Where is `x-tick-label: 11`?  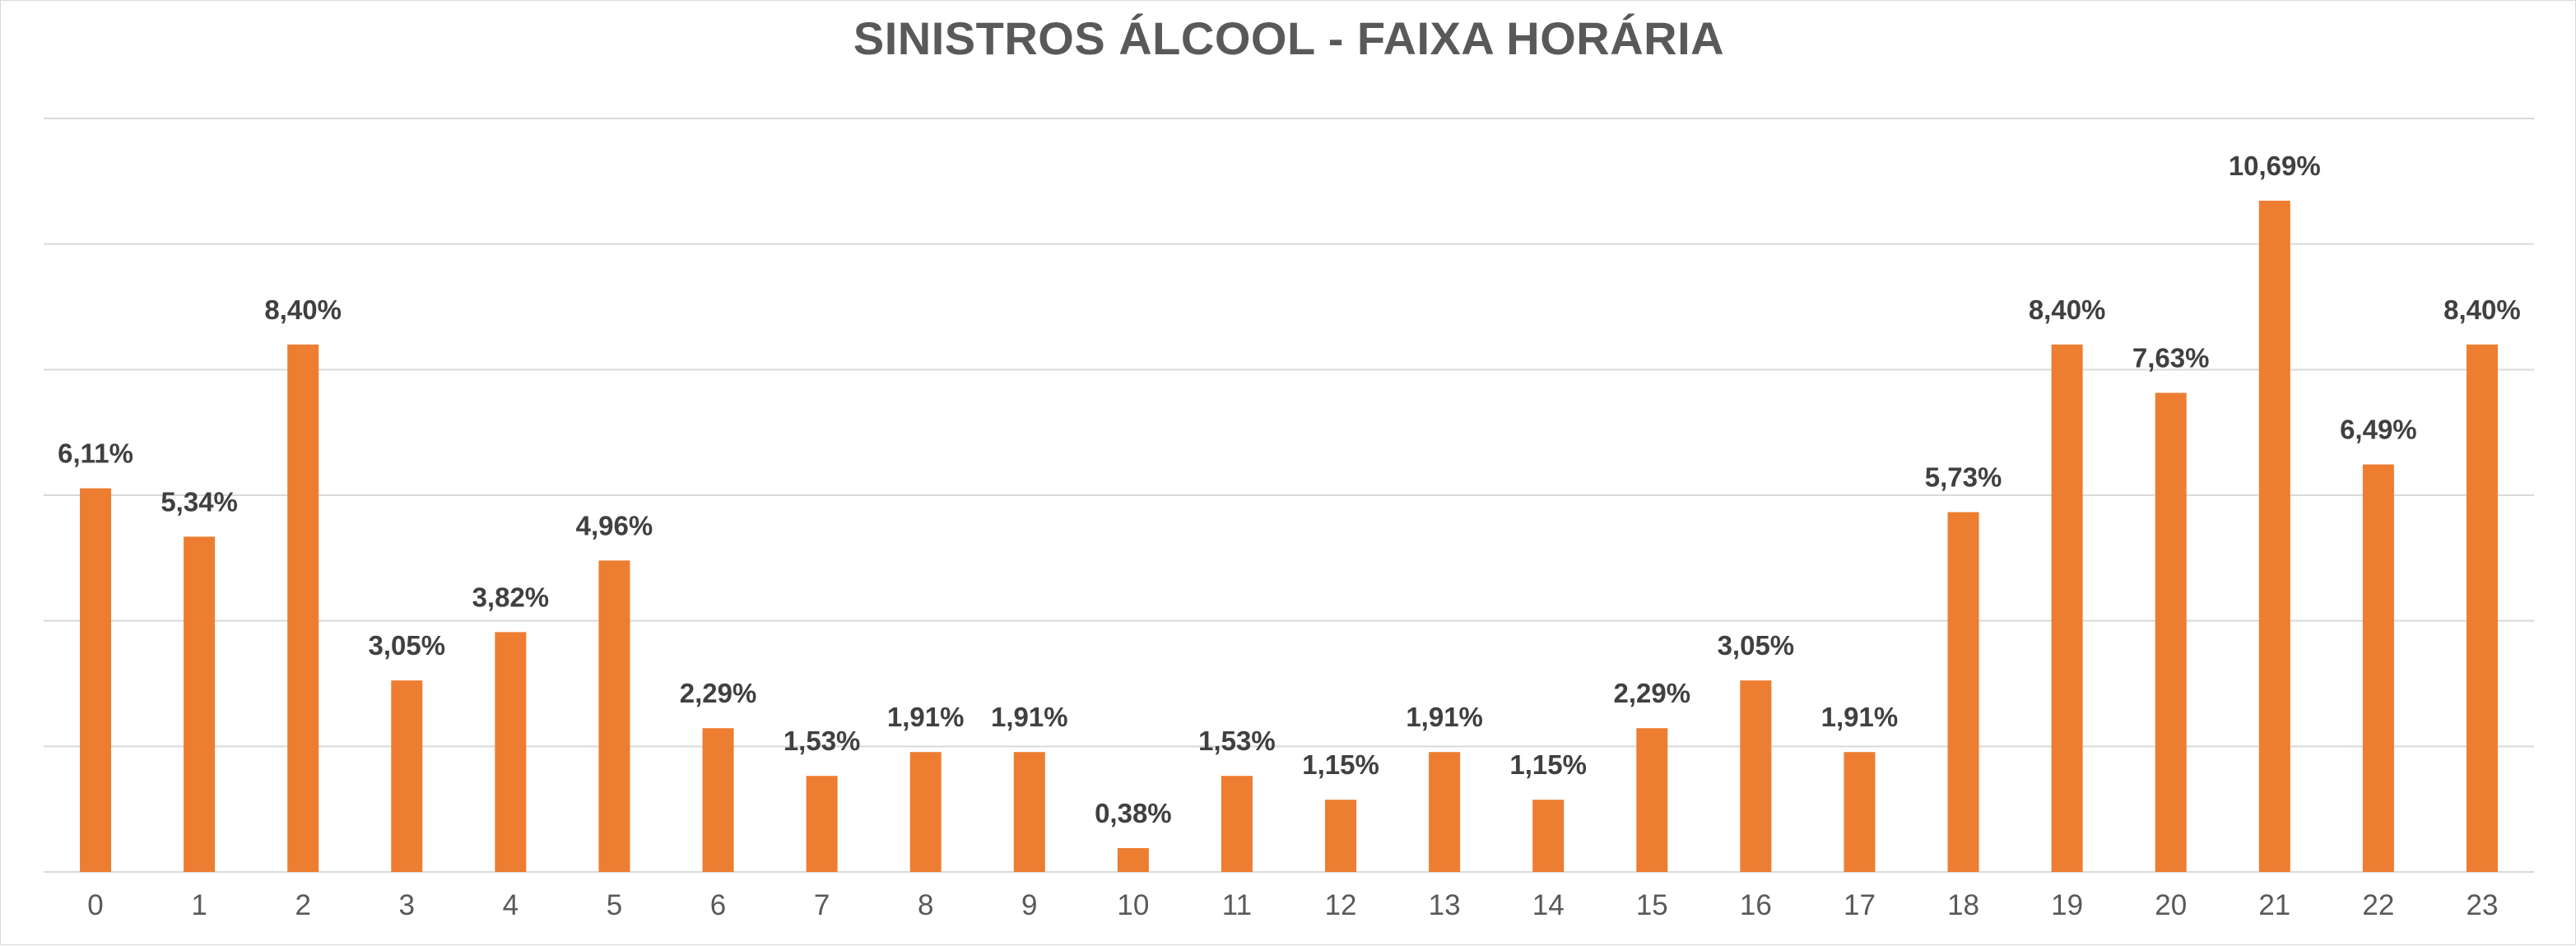
x-tick-label: 11 is located at coordinates (1237, 905).